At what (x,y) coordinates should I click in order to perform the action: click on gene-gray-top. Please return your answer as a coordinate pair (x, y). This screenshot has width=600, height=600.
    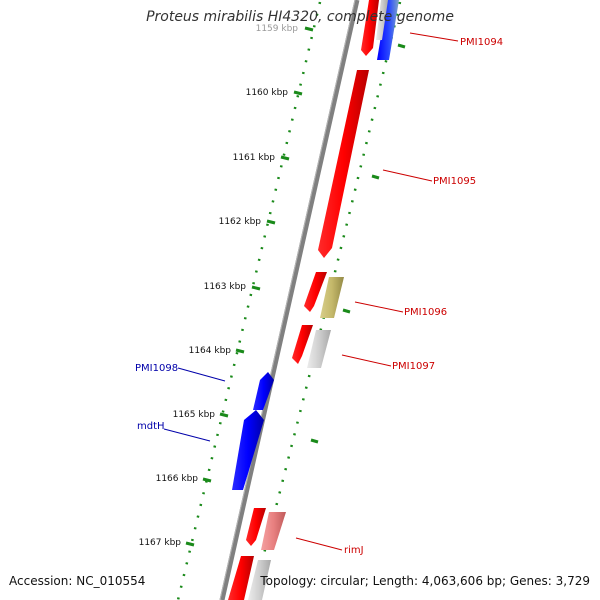
    Looking at the image, I should click on (382, 20).